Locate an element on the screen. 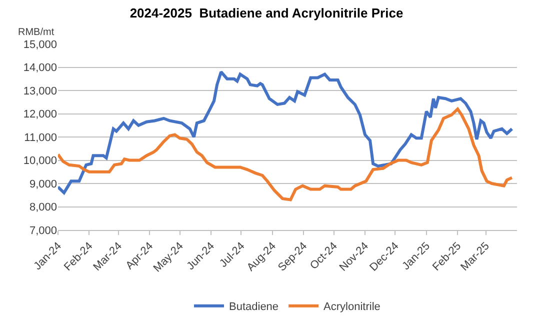  chart-title: 2024-2025 Butadiene and Acrylonitrile Price is located at coordinates (267, 12).